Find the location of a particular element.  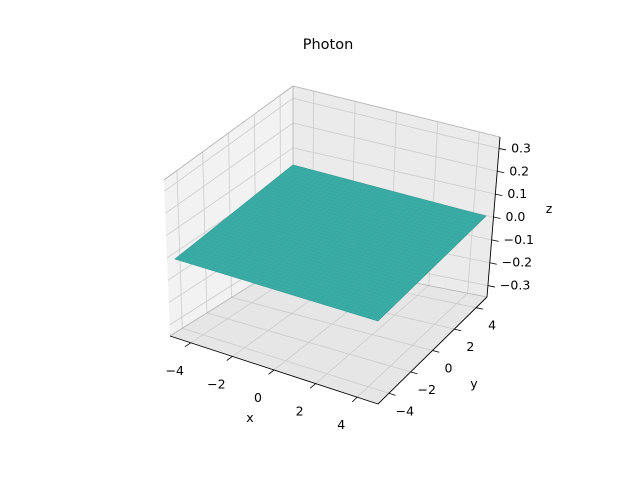

x-tick-label: 2 is located at coordinates (300, 411).